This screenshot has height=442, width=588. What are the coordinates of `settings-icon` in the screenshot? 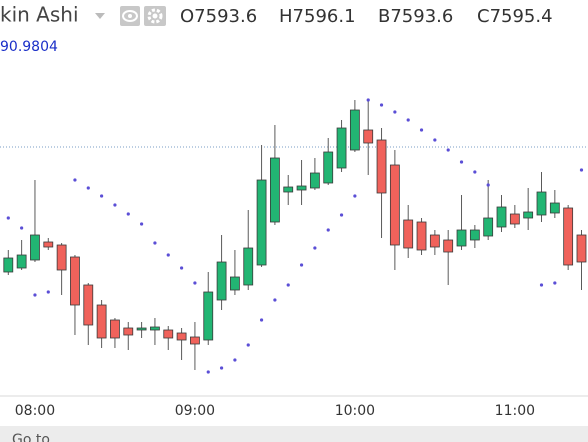 It's located at (155, 16).